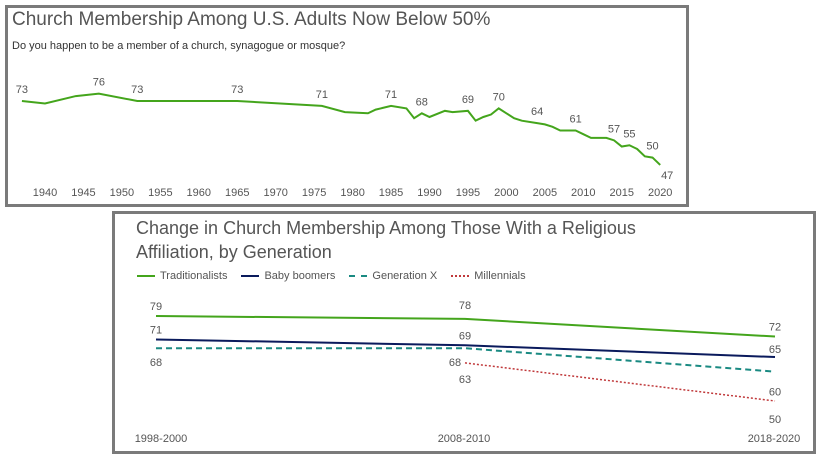  I want to click on legend-label: Millennials, so click(500, 276).